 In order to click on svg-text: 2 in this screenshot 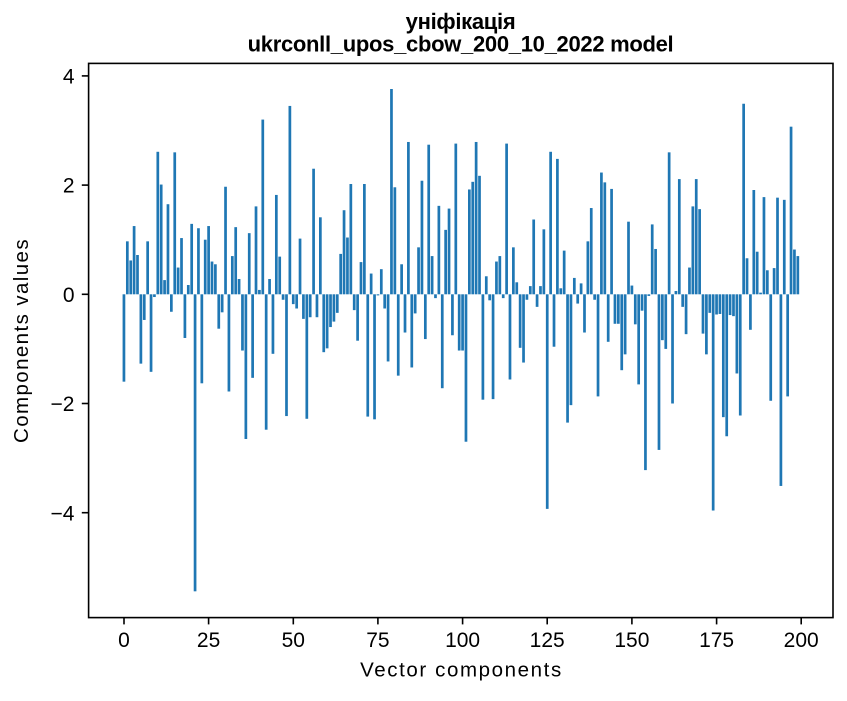, I will do `click(69, 186)`.